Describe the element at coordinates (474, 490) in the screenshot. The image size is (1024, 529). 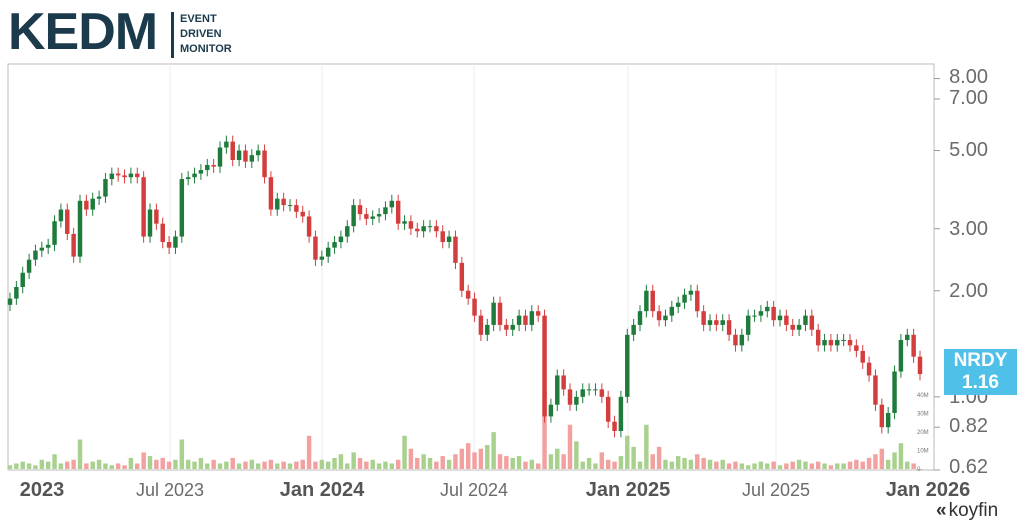
I see `x-tick-label: Jul 2024` at that location.